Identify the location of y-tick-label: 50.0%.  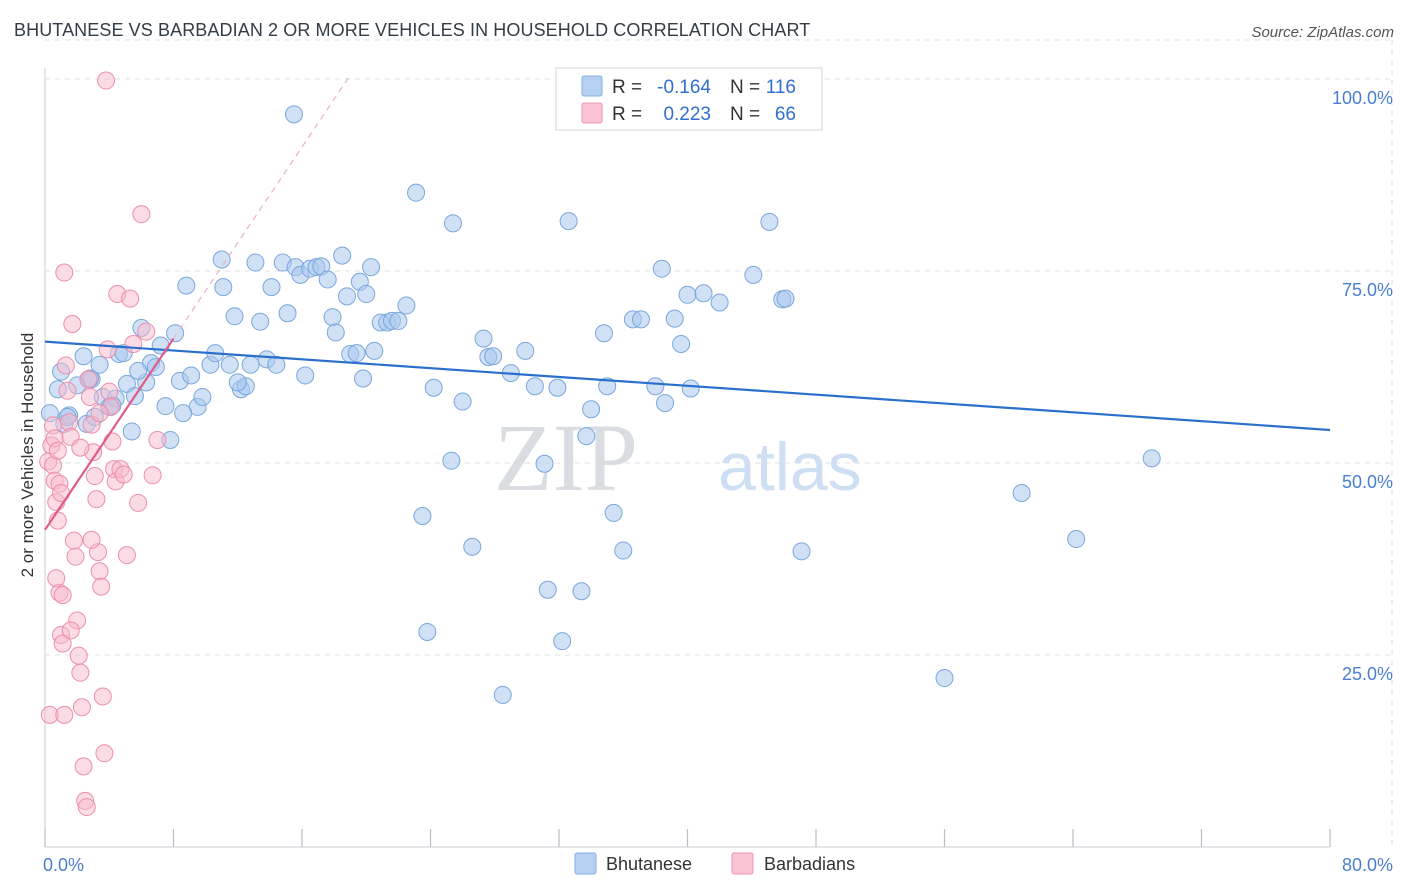
(1367, 482).